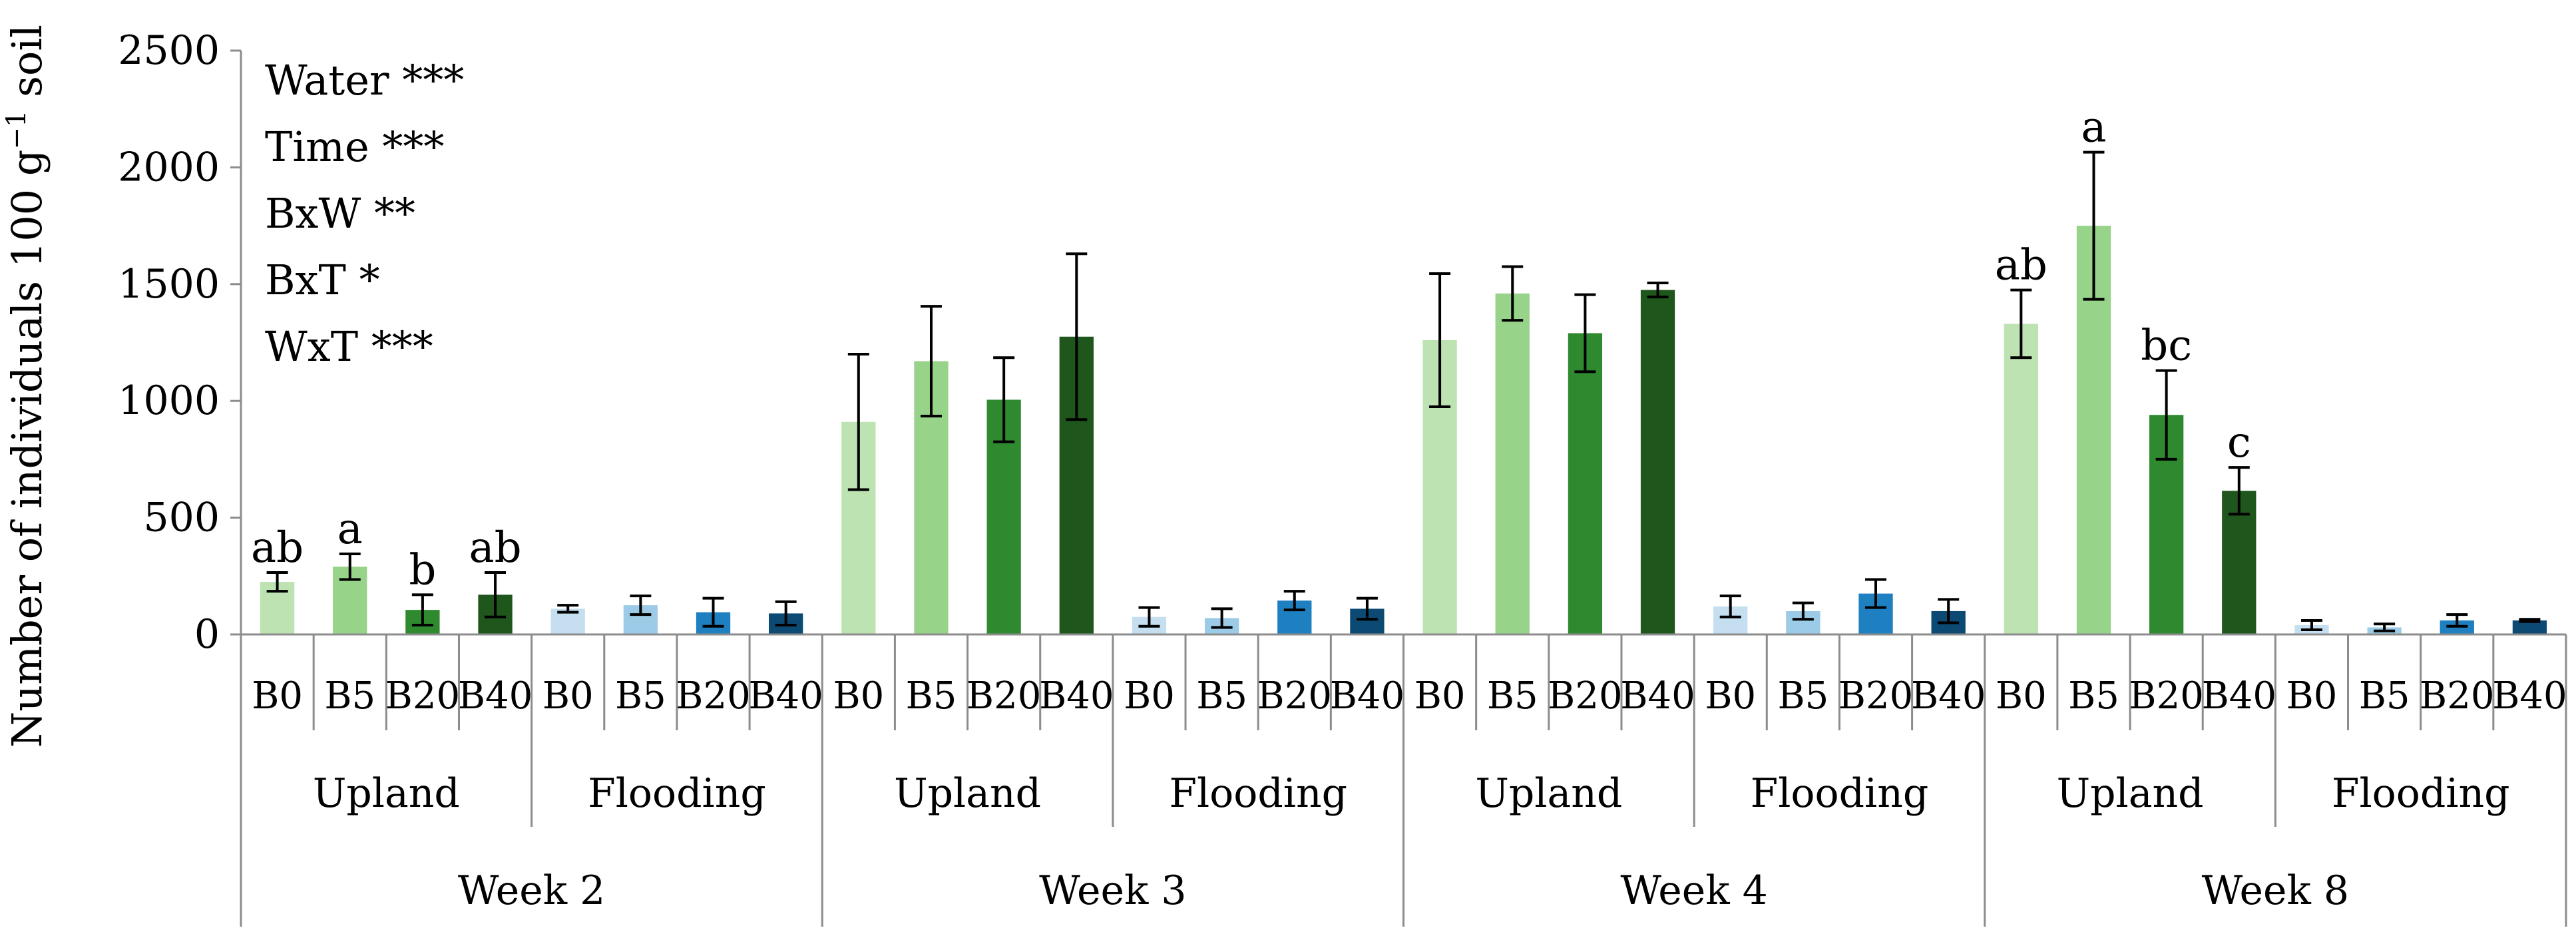 The image size is (2576, 942). Describe the element at coordinates (169, 50) in the screenshot. I see `y-tick-label: 2500` at that location.